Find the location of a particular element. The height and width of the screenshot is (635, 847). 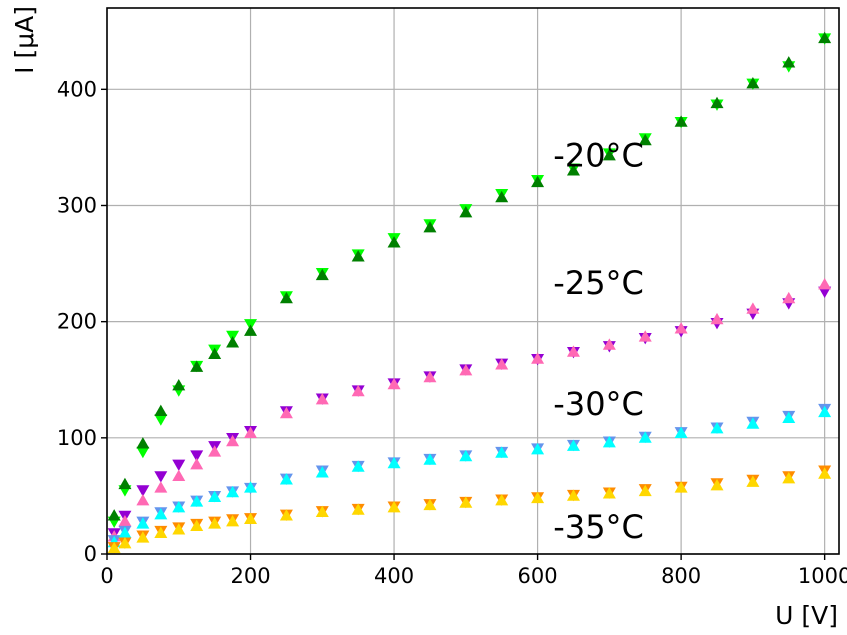

y-tick-label: 100 is located at coordinates (77, 438).